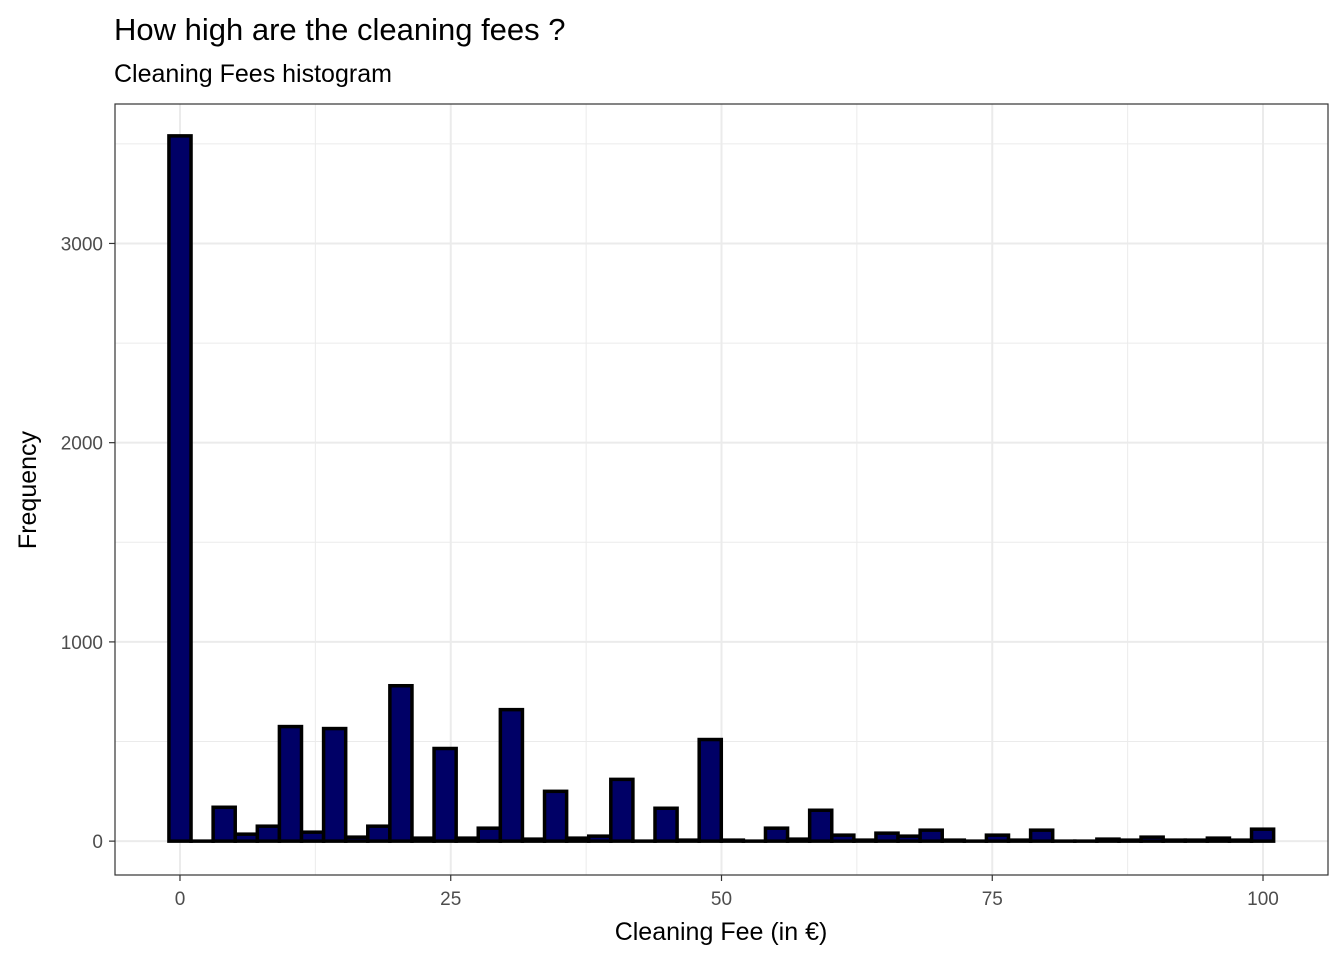 Image resolution: width=1344 pixels, height=960 pixels. I want to click on x-axis-title: Cleaning Fee (in €), so click(721, 932).